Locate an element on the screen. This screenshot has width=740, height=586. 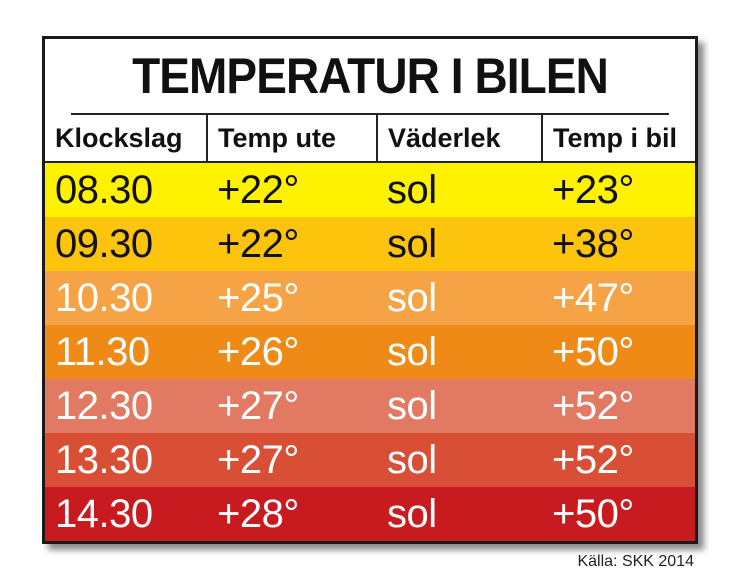
header-row: Klockslag Temp ute Väderlek Temp i bil is located at coordinates (370, 139).